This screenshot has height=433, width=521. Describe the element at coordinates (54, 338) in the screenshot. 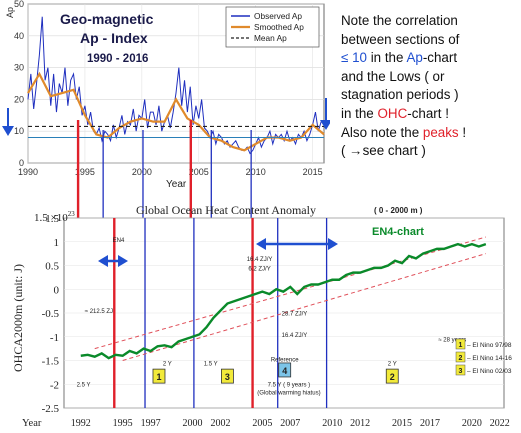

I see `ohc-y-tick-label: -1` at that location.